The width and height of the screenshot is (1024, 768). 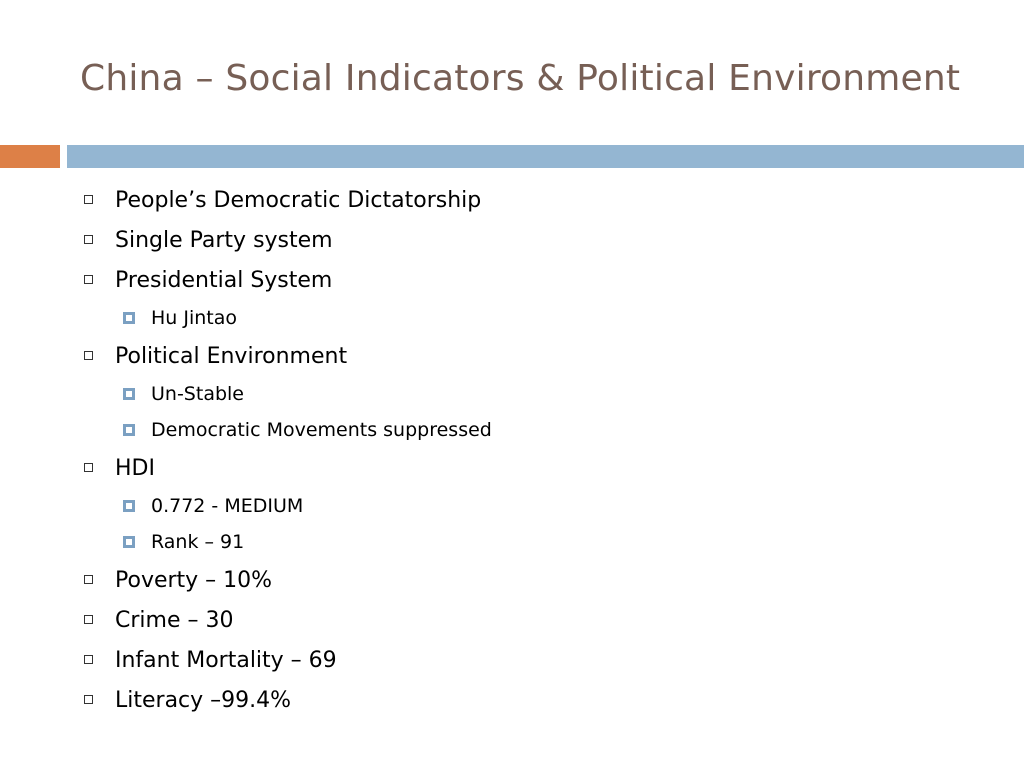 What do you see at coordinates (231, 356) in the screenshot?
I see `bullet-text: Political Environment` at bounding box center [231, 356].